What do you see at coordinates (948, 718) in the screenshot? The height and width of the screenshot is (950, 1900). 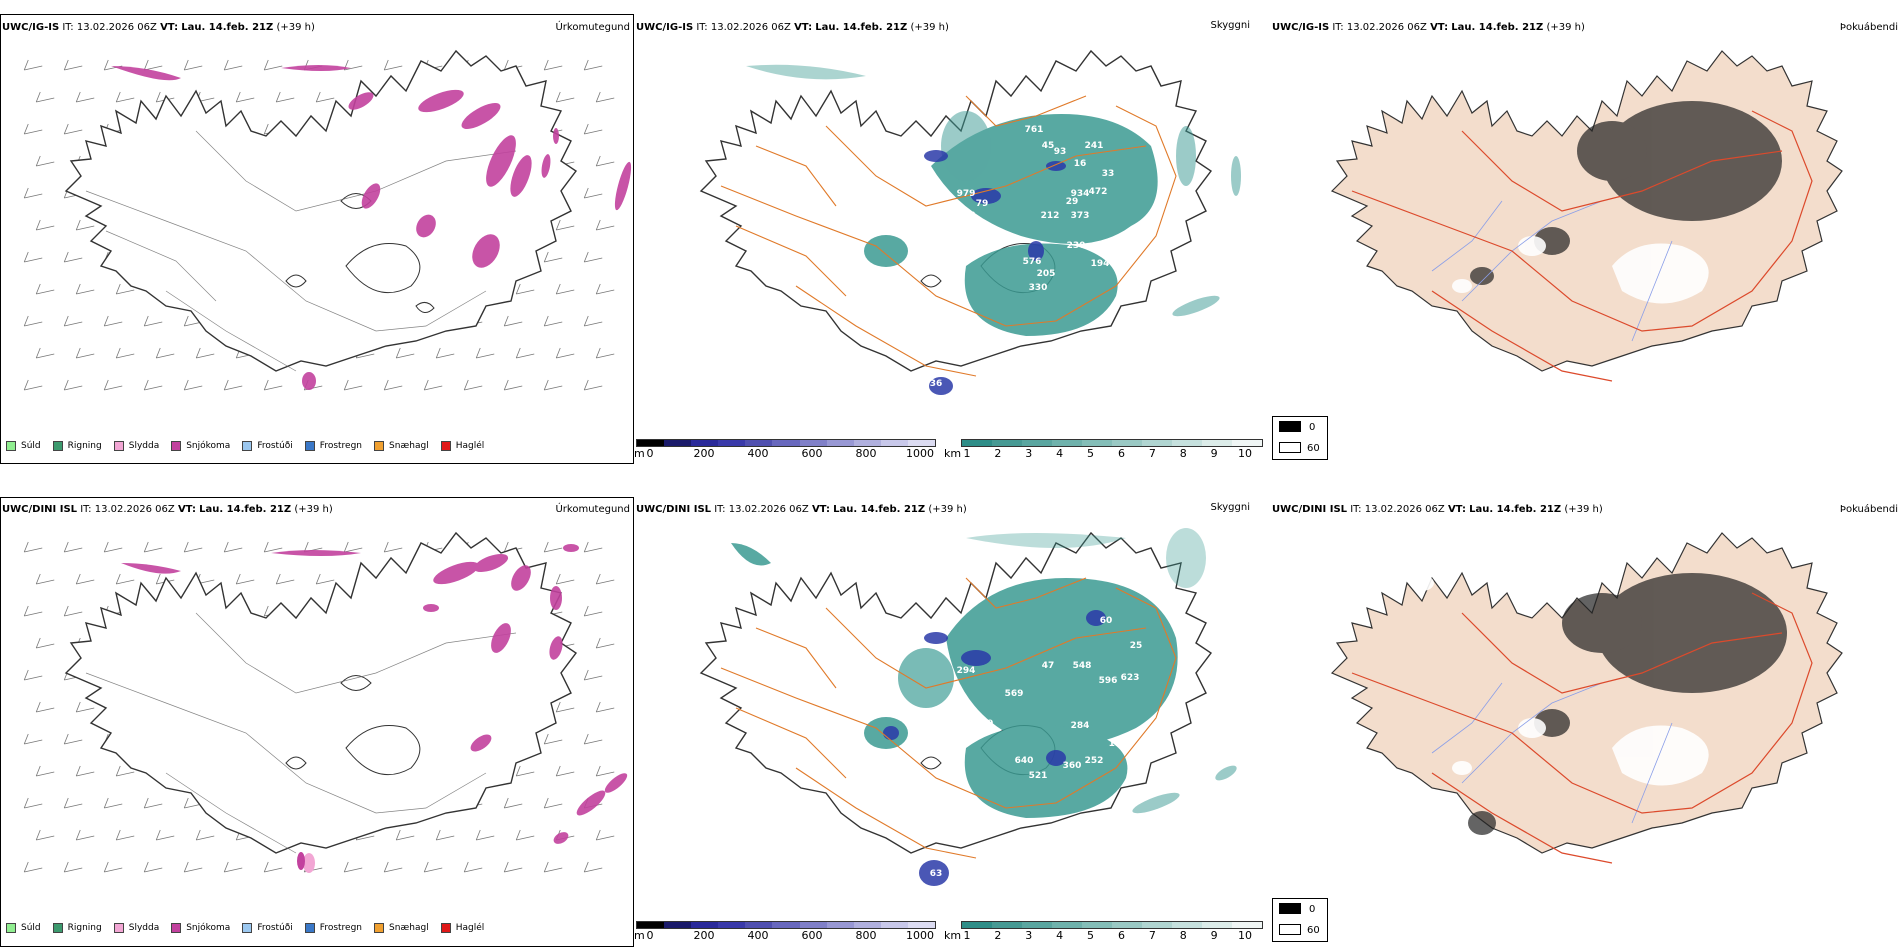 I see `road-network` at bounding box center [948, 718].